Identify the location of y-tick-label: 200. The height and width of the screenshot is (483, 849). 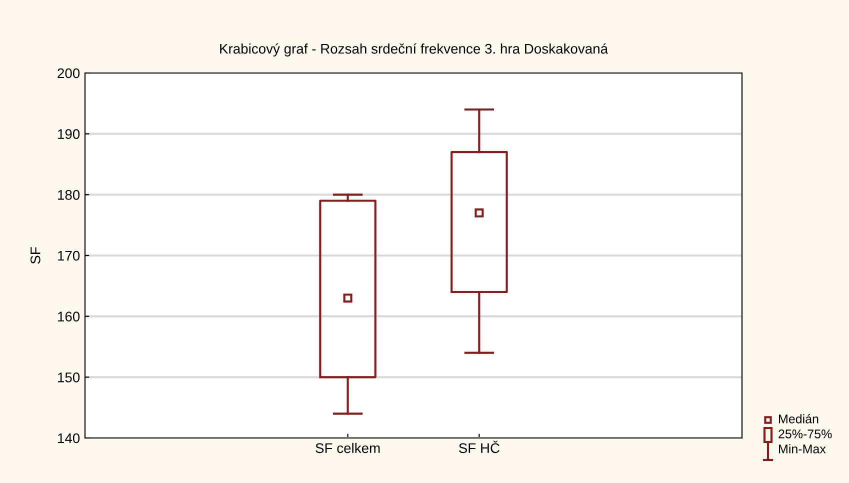
(69, 73).